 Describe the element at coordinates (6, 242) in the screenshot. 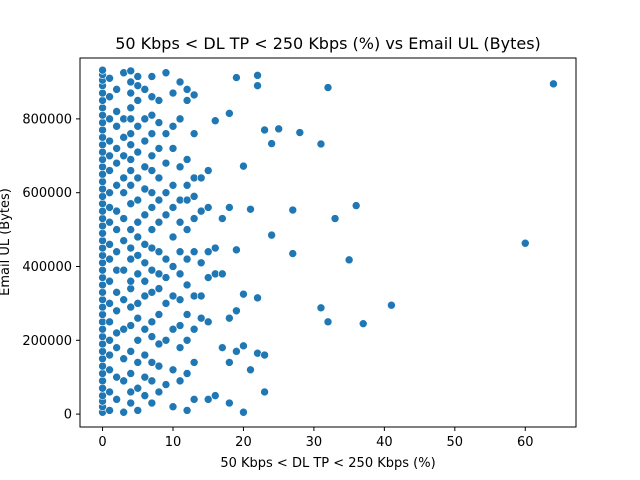

I see `y-axis-label: Email UL (Bytes)` at that location.